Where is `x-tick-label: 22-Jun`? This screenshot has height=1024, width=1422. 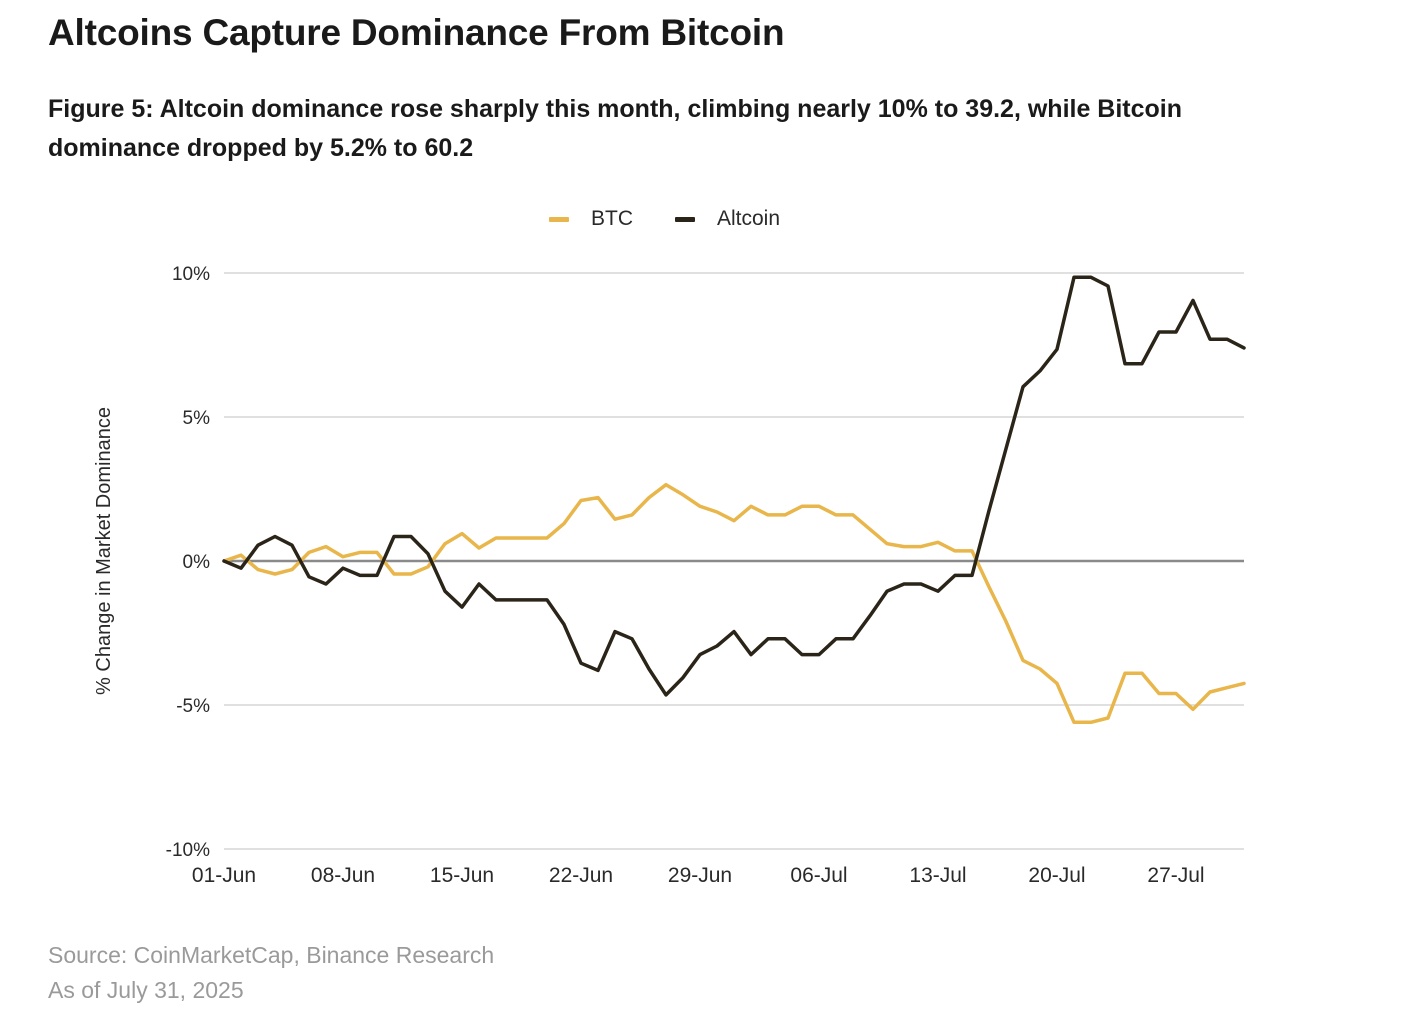
x-tick-label: 22-Jun is located at coordinates (581, 875).